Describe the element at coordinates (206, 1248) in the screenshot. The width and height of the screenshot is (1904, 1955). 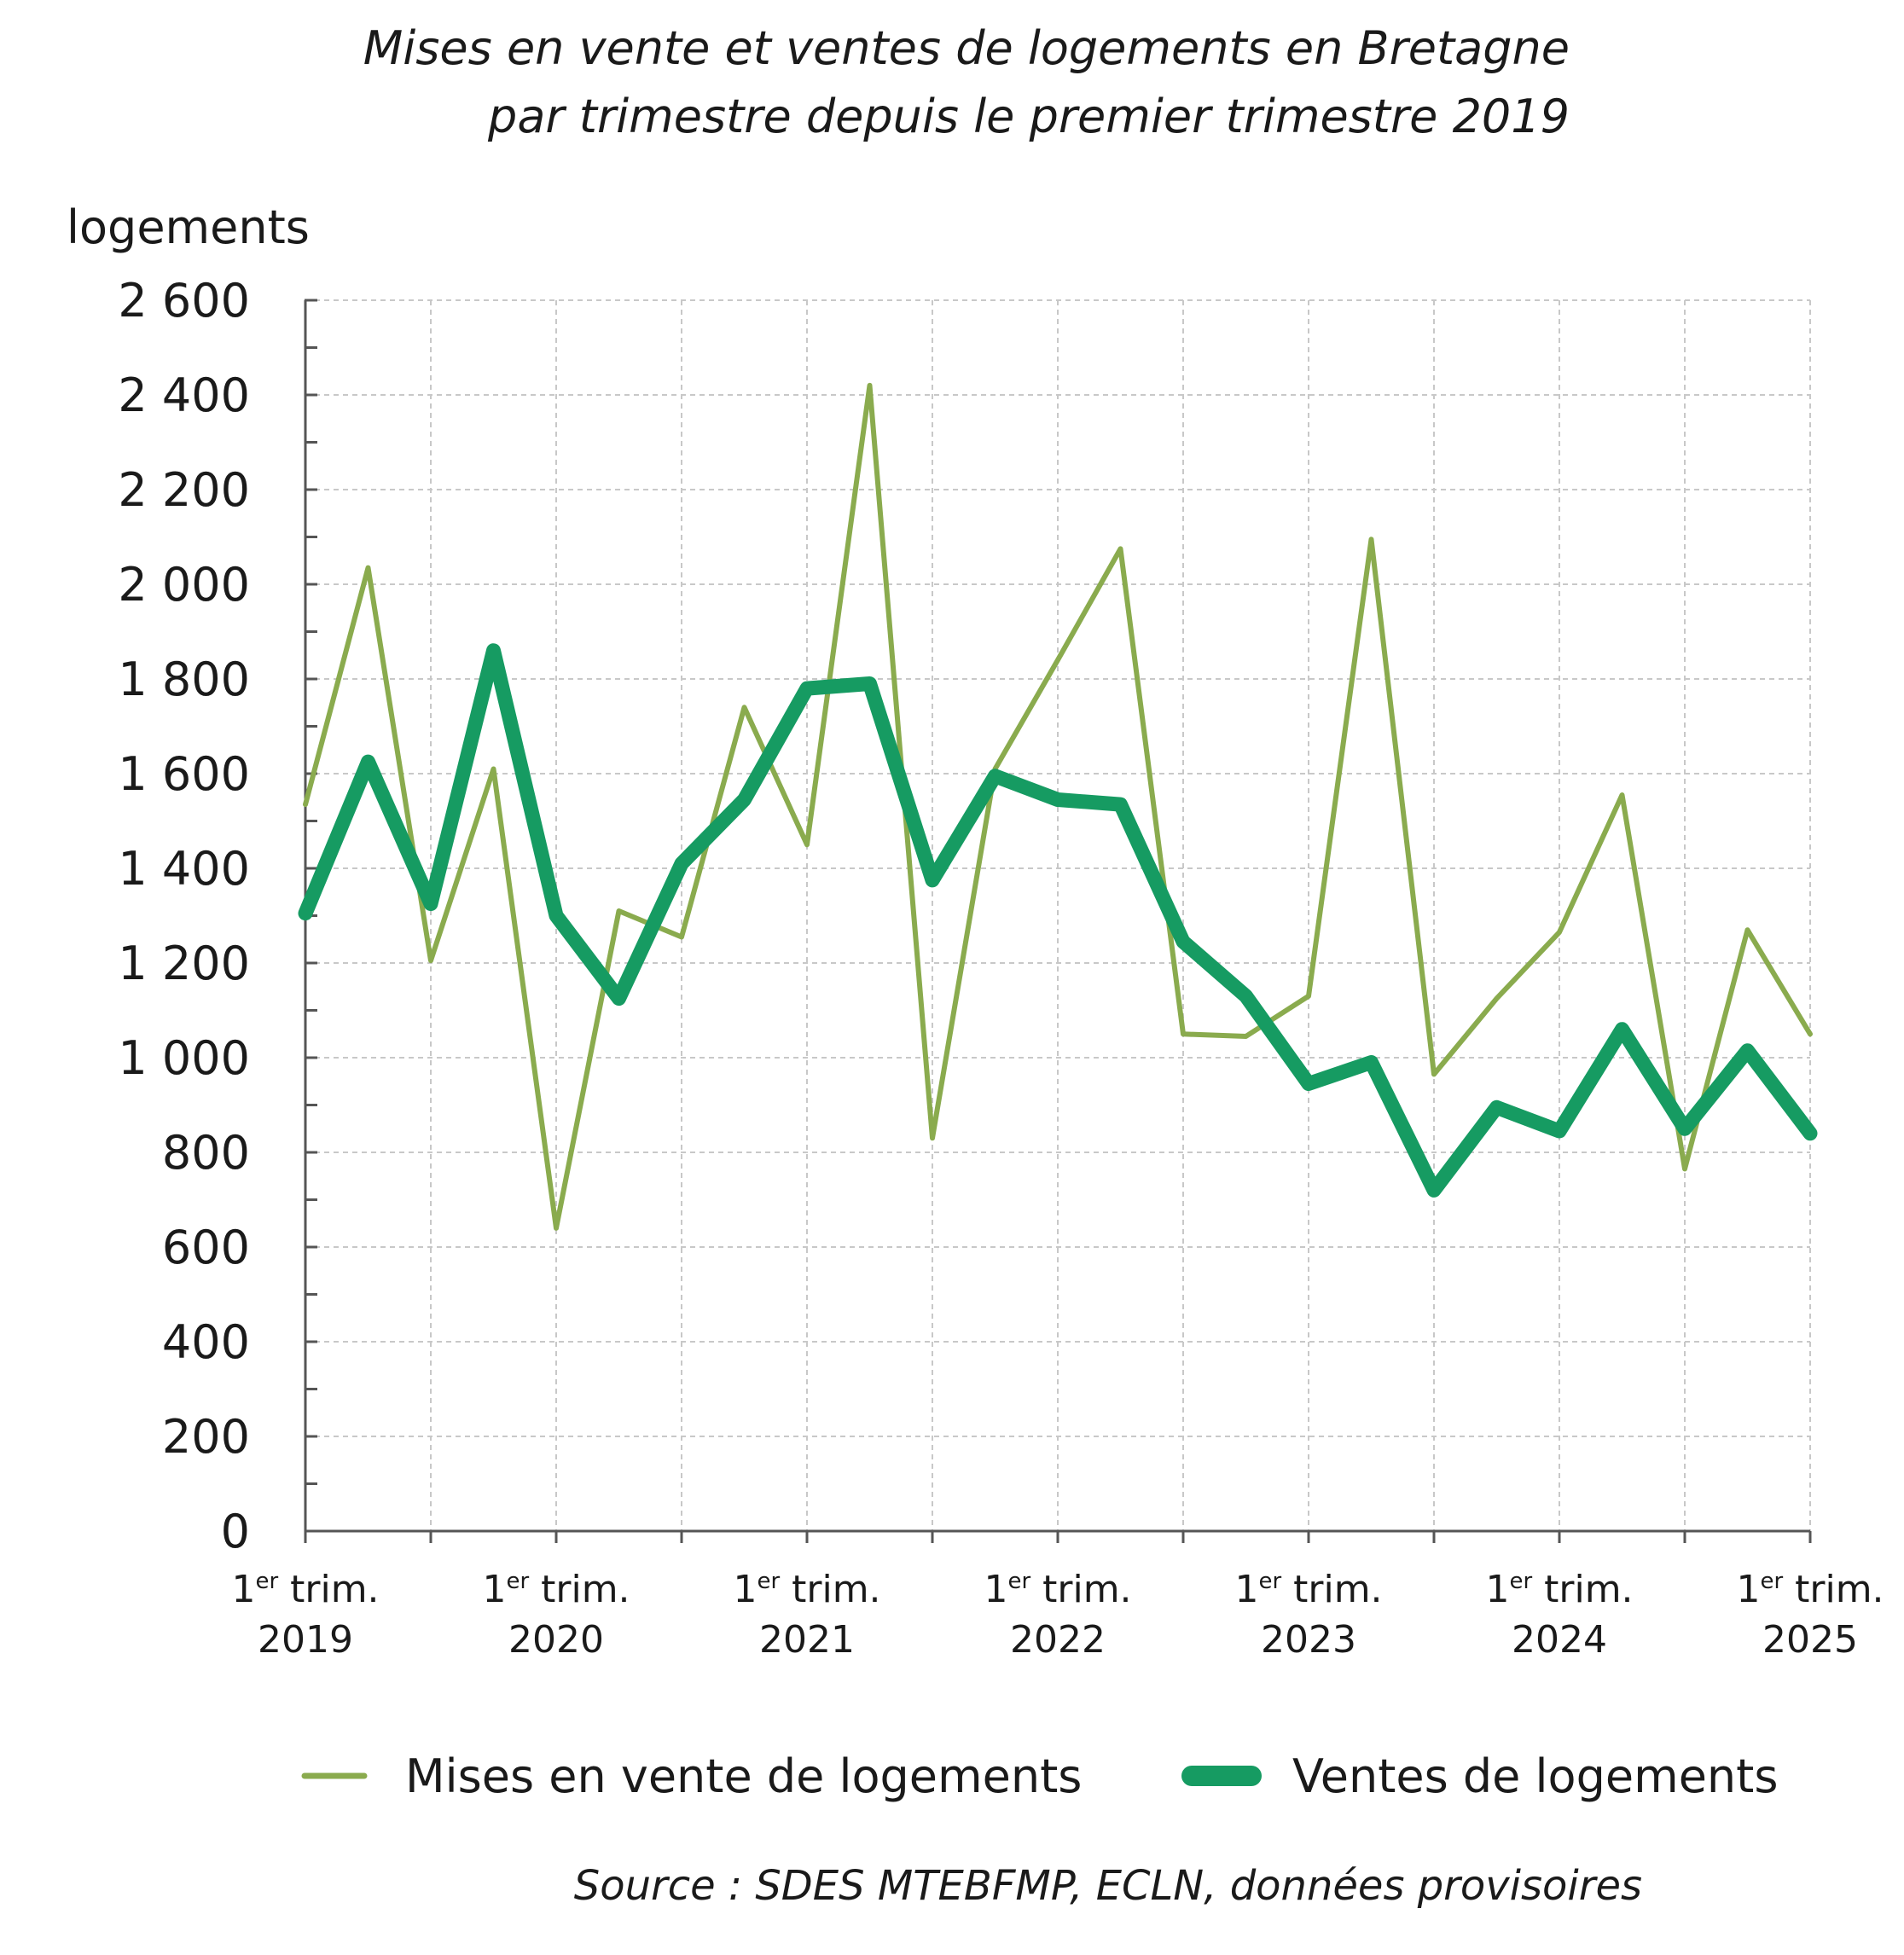
I see `y-tick-label: 600` at that location.